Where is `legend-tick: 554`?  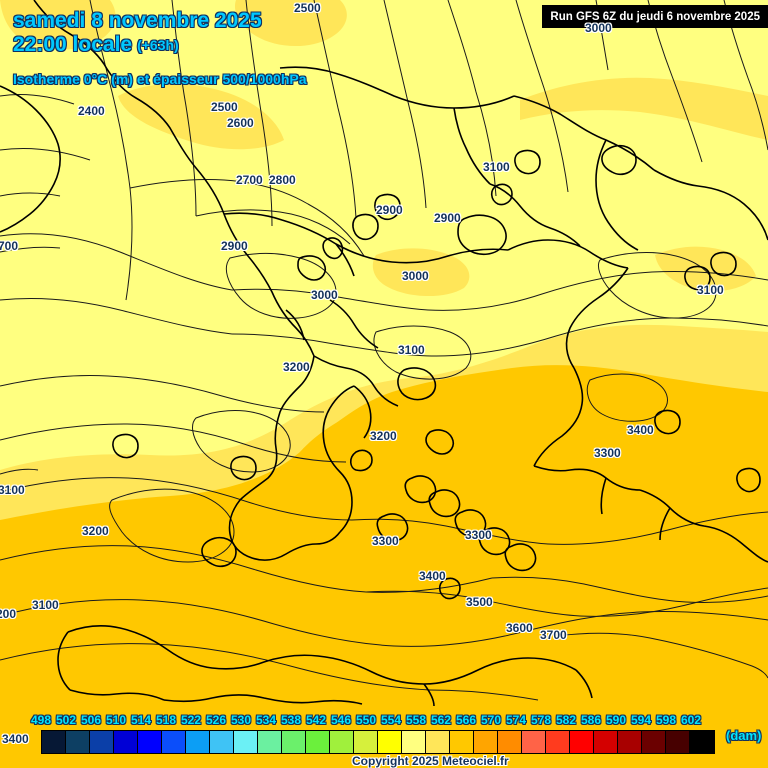
legend-tick: 554 is located at coordinates (391, 720).